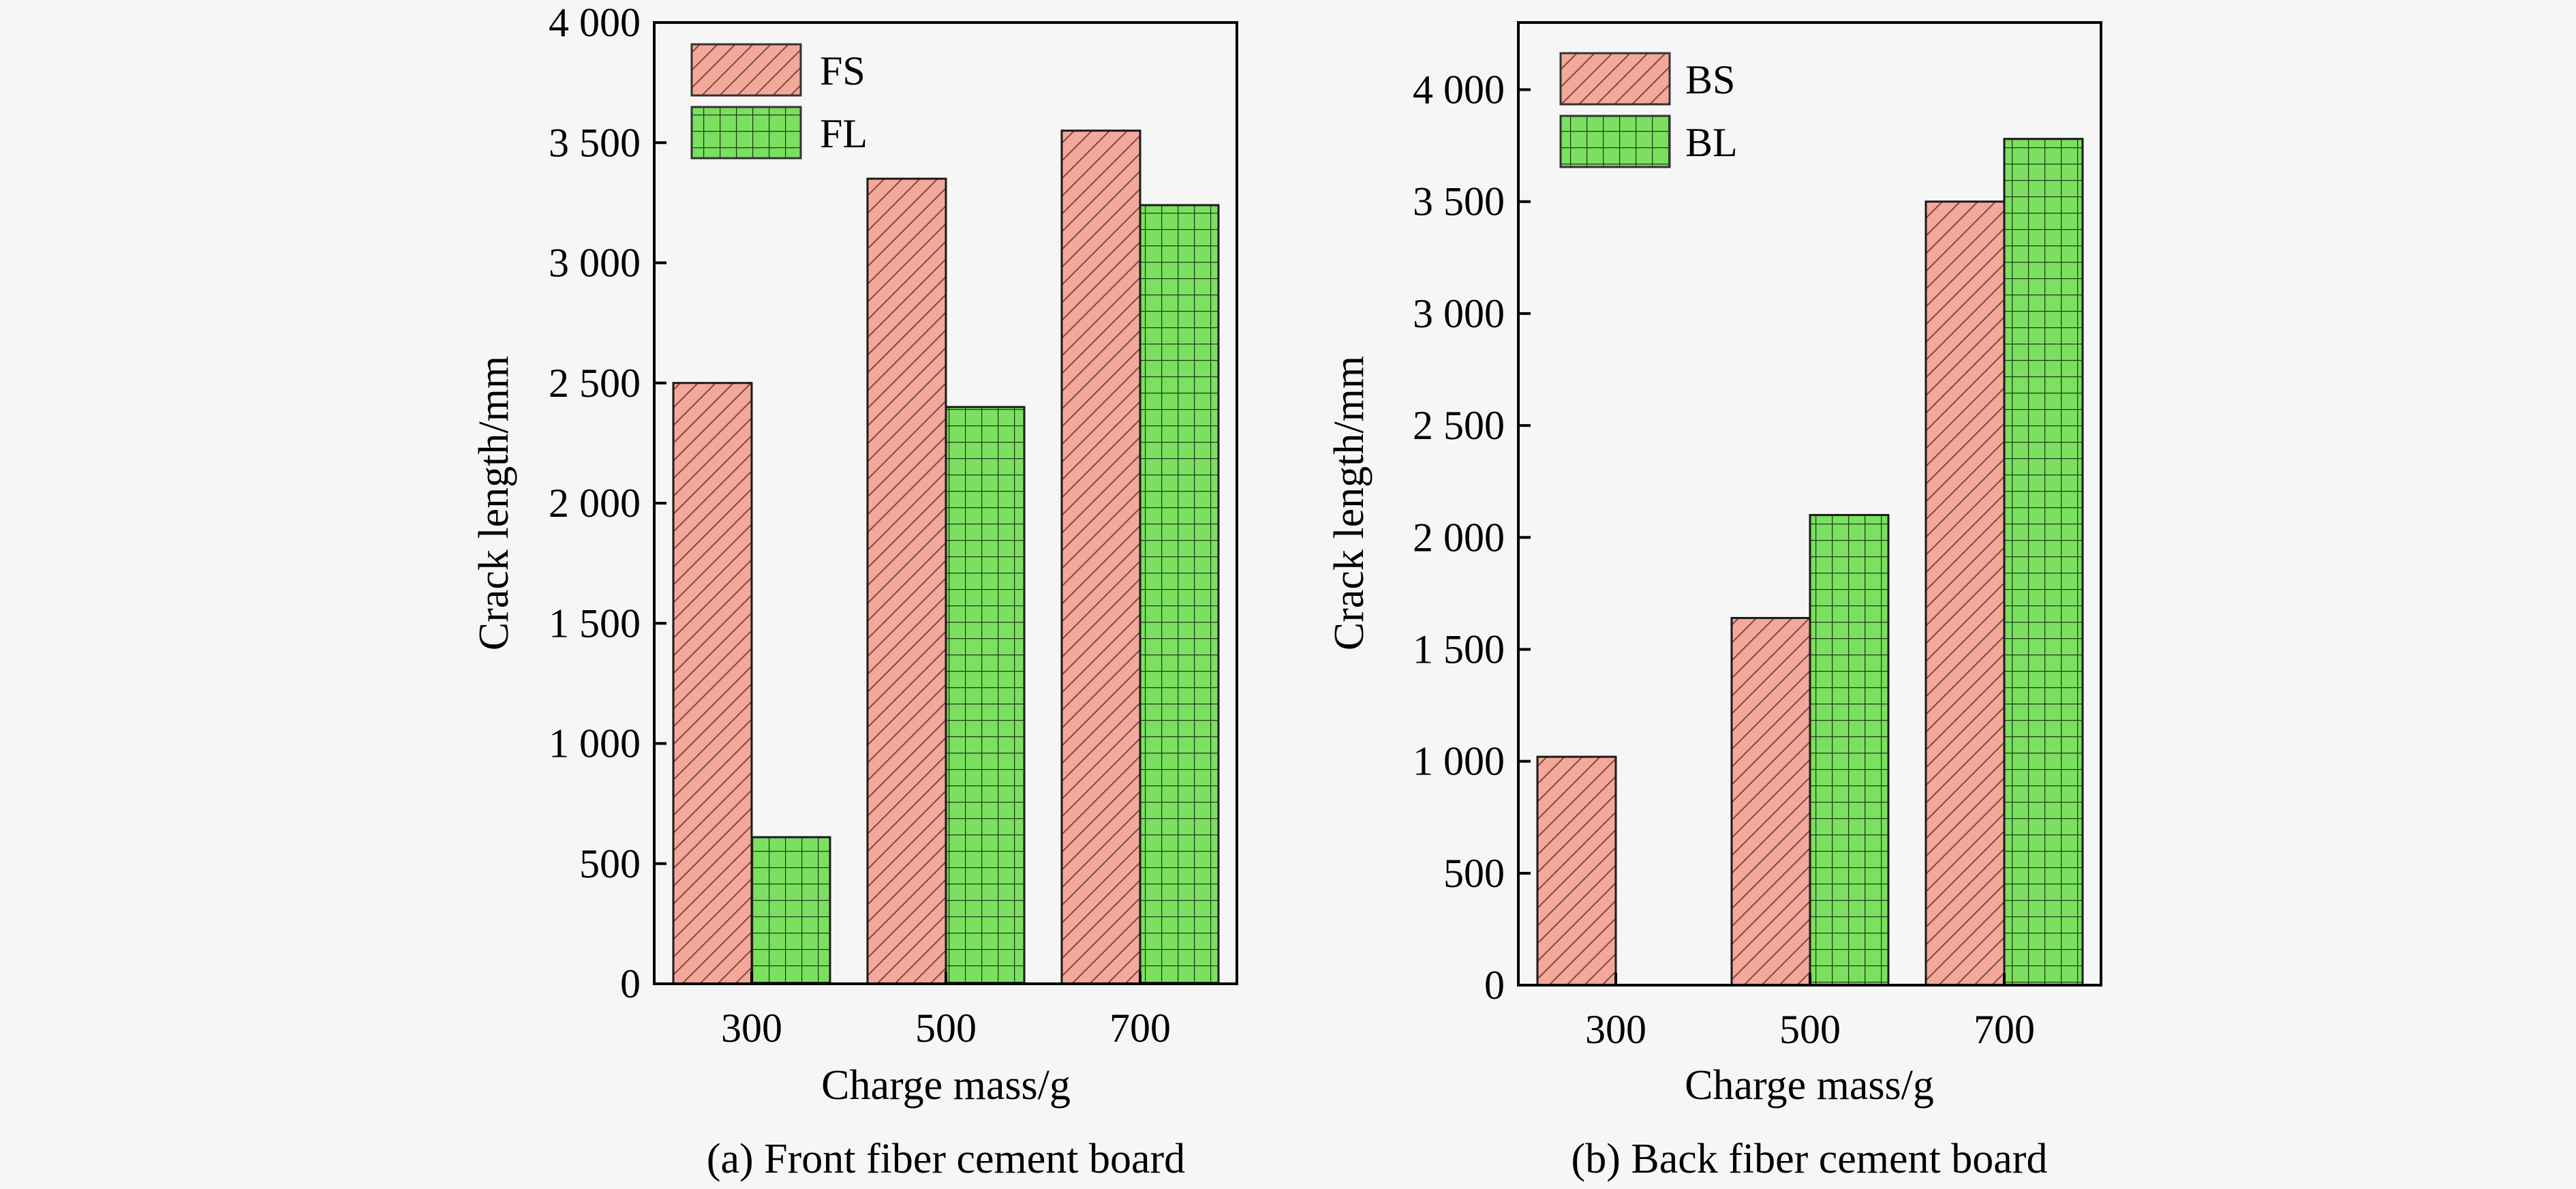 The width and height of the screenshot is (2576, 1189). What do you see at coordinates (842, 70) in the screenshot?
I see `legend-label-fs: FS` at bounding box center [842, 70].